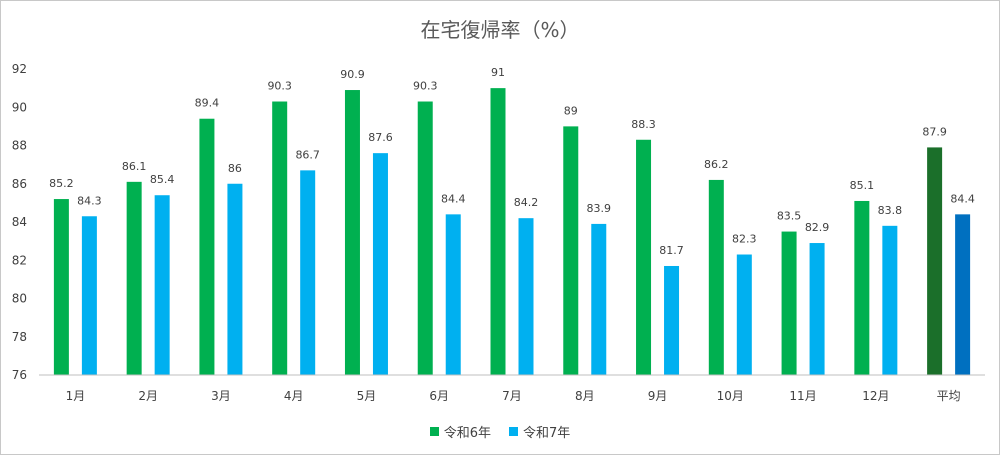 The height and width of the screenshot is (455, 1000). Describe the element at coordinates (890, 210) in the screenshot. I see `data-label: 83.8` at that location.